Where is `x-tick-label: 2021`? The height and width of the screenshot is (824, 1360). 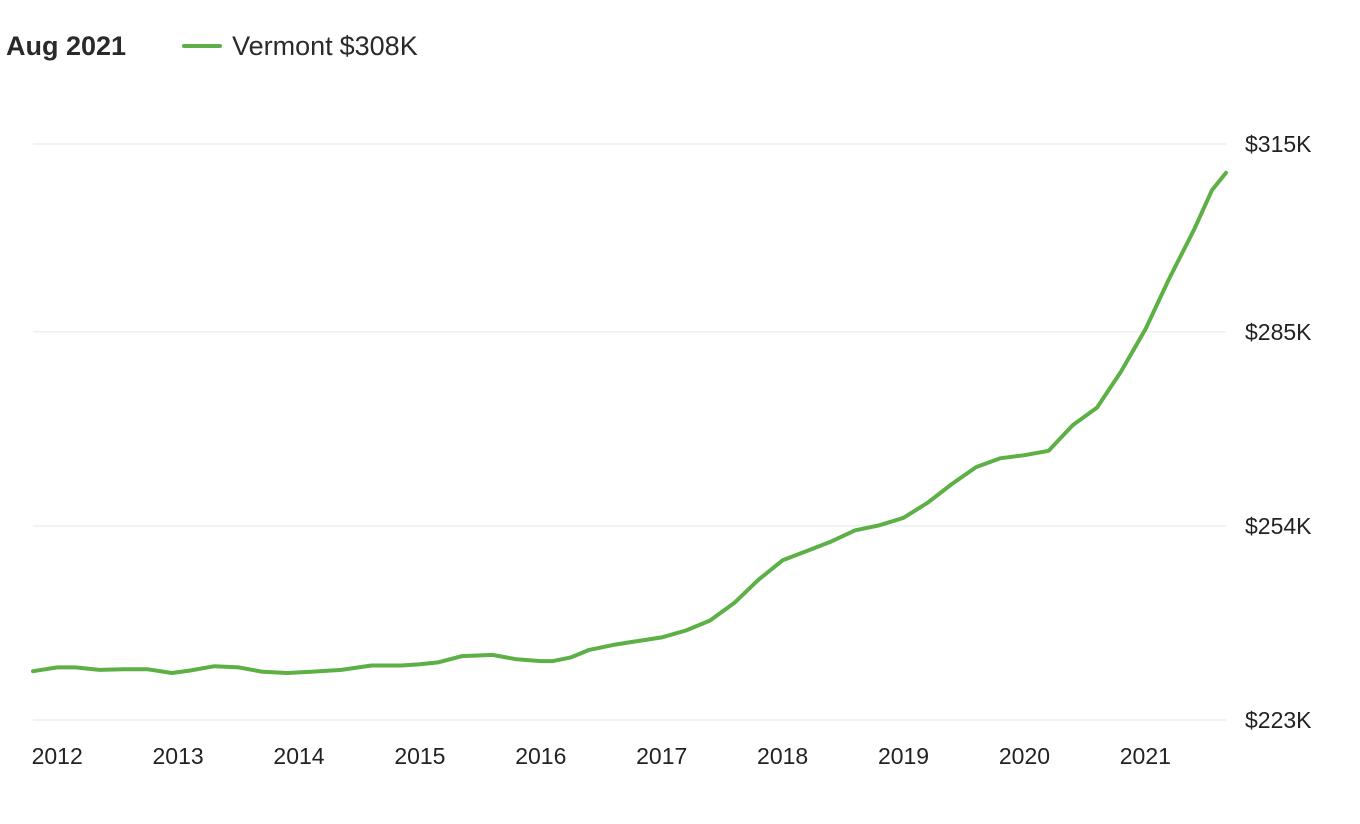 x-tick-label: 2021 is located at coordinates (1145, 756).